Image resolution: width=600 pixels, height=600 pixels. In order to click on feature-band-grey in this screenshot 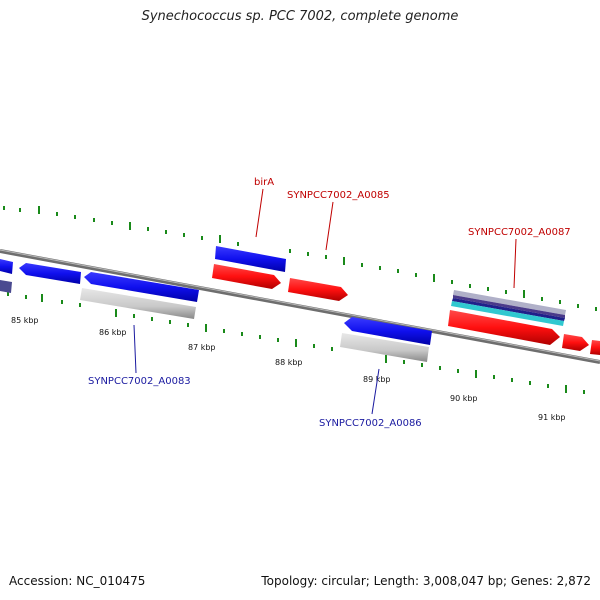, I will do `click(509, 302)`.